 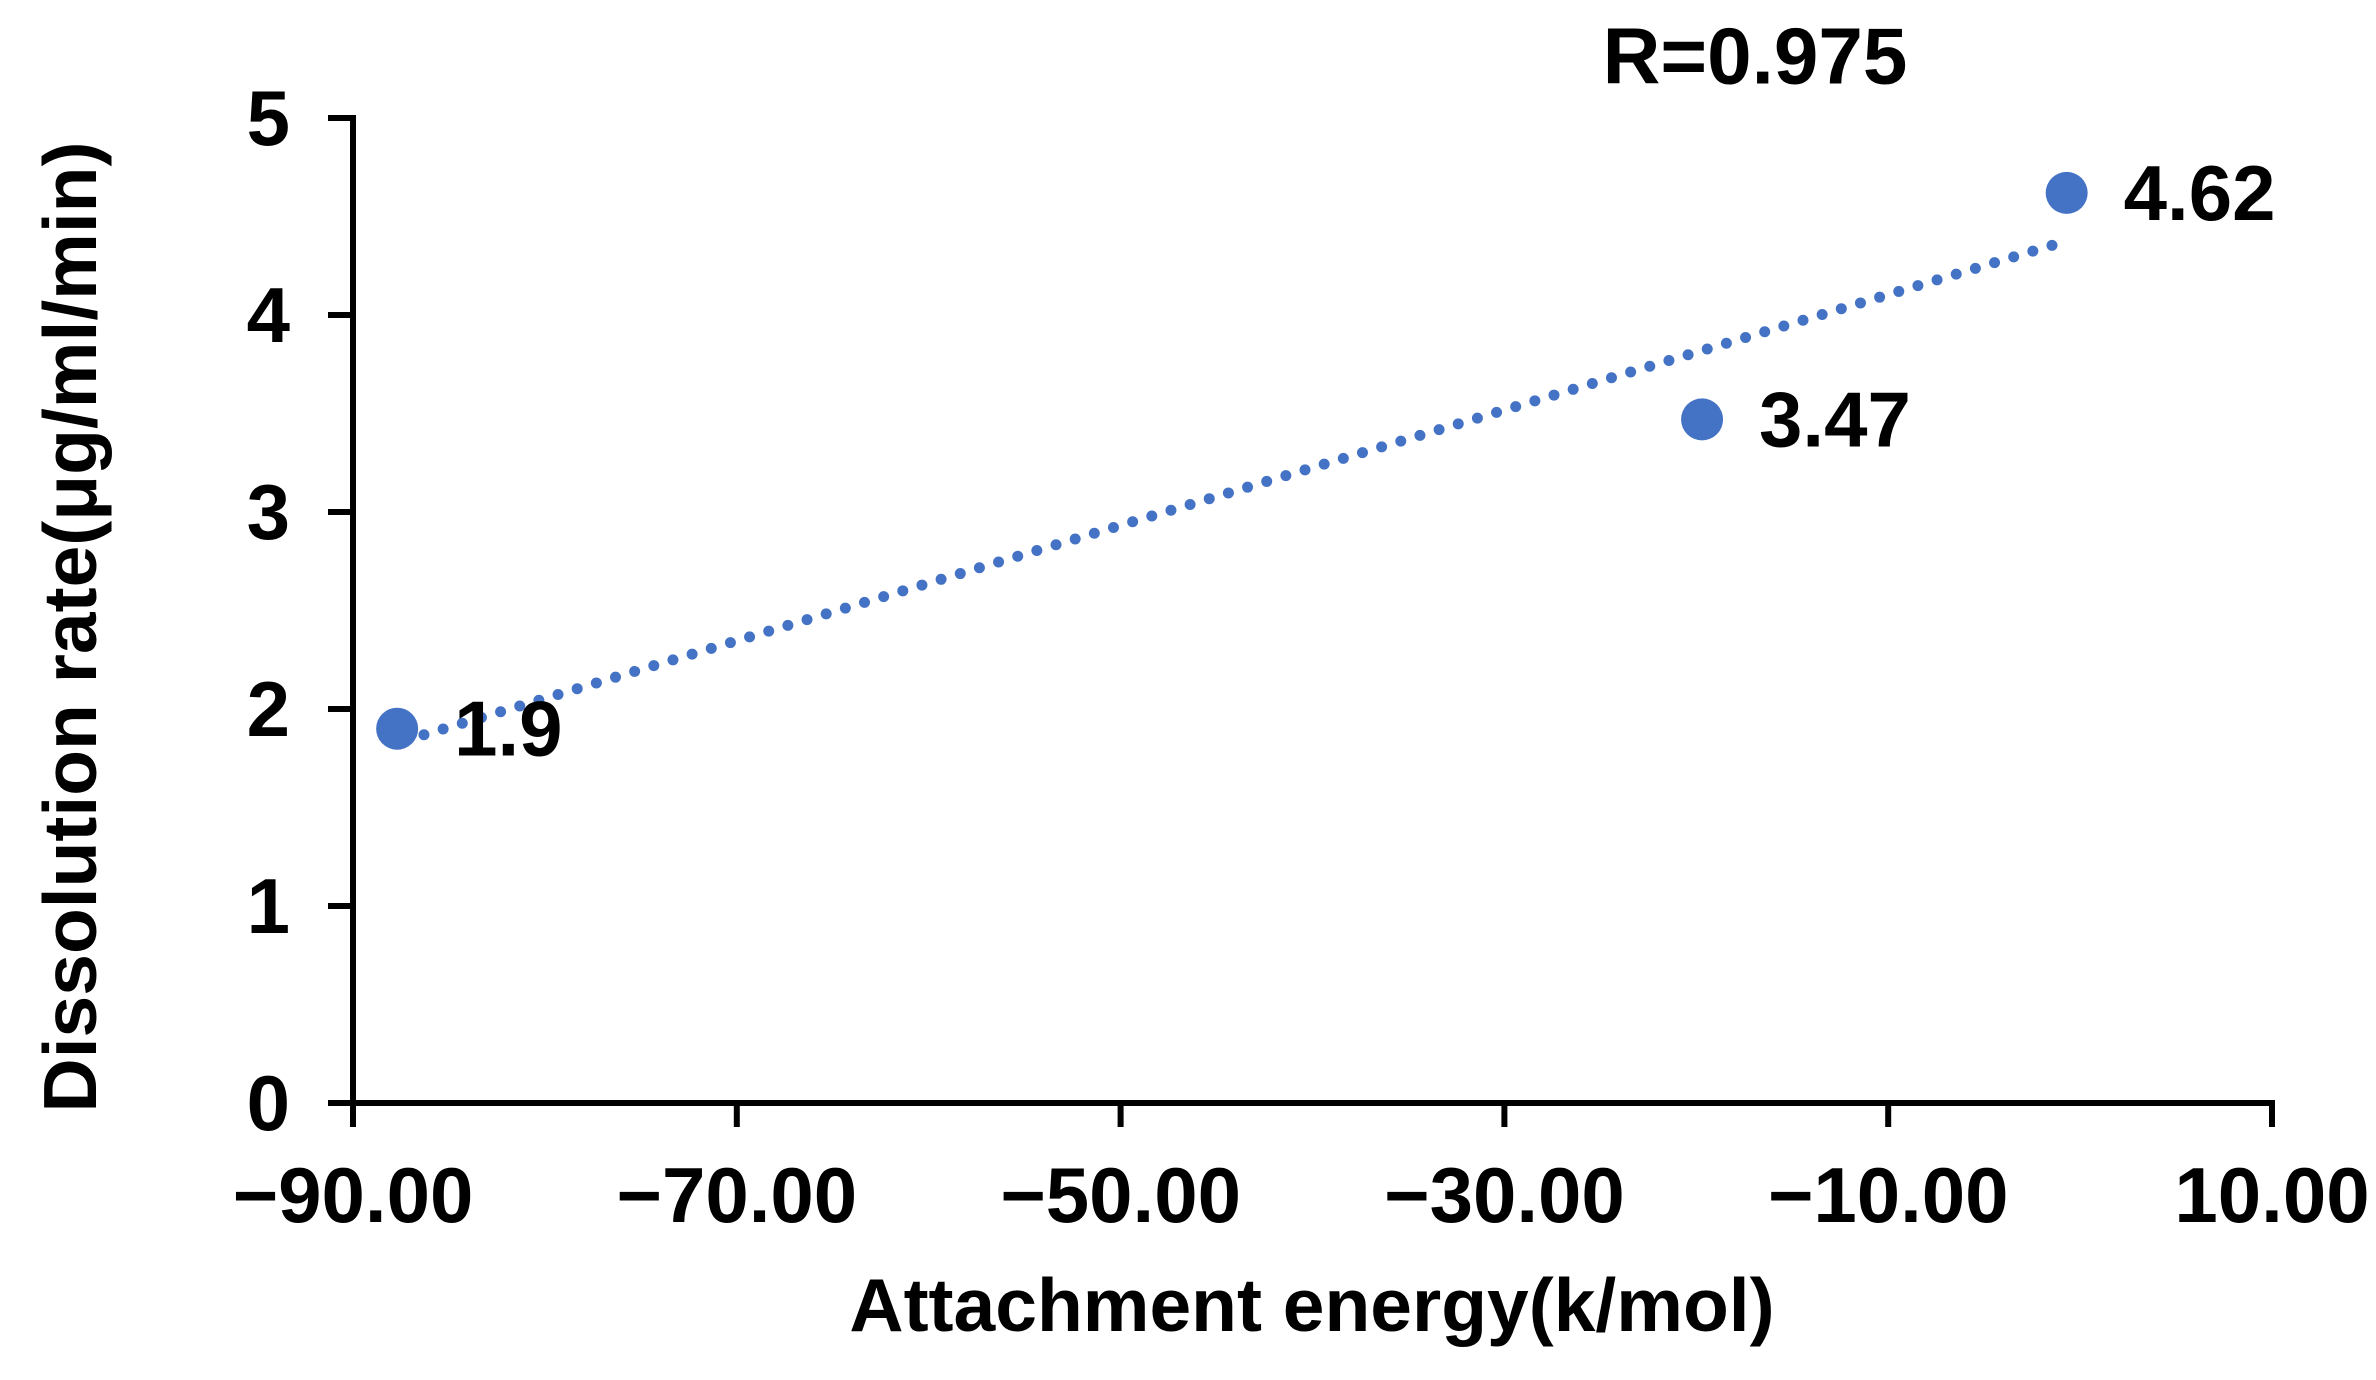 What do you see at coordinates (1312, 1115) in the screenshot?
I see `x-axis-ticks` at bounding box center [1312, 1115].